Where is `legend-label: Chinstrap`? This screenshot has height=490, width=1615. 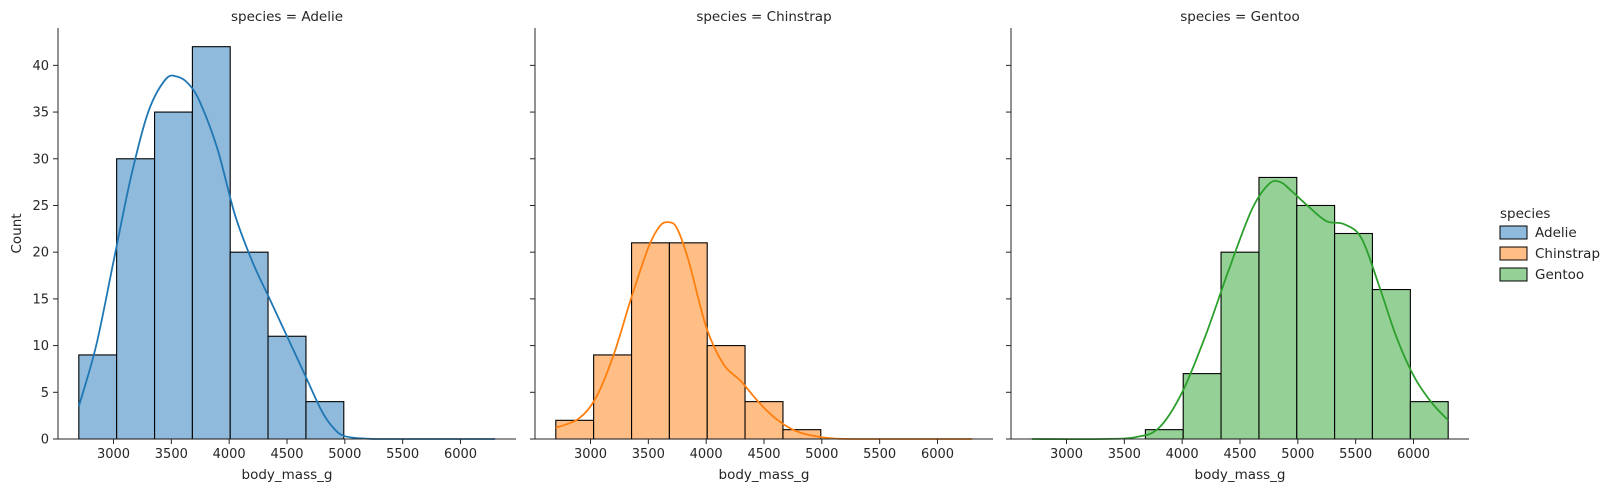
legend-label: Chinstrap is located at coordinates (1567, 254).